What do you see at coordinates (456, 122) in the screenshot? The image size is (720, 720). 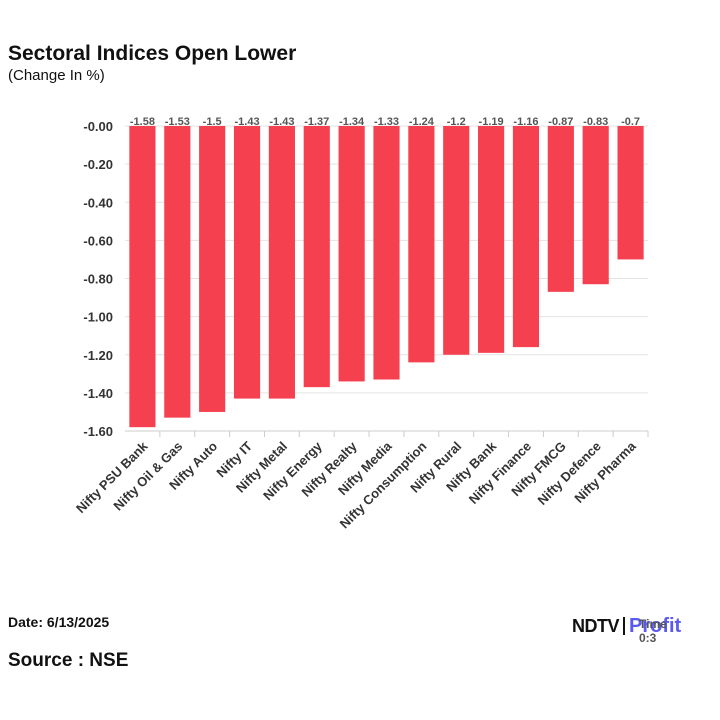 I see `bar-value-label: -1.2` at bounding box center [456, 122].